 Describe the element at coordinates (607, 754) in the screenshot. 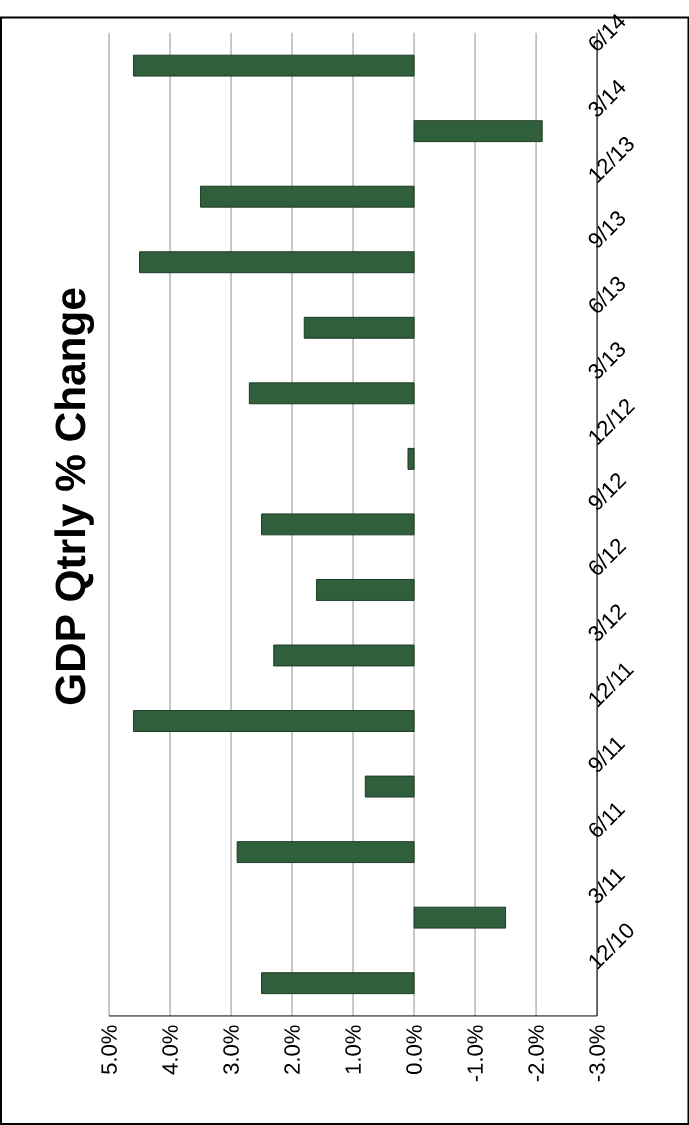

I see `y-tick-label: 9/11` at that location.